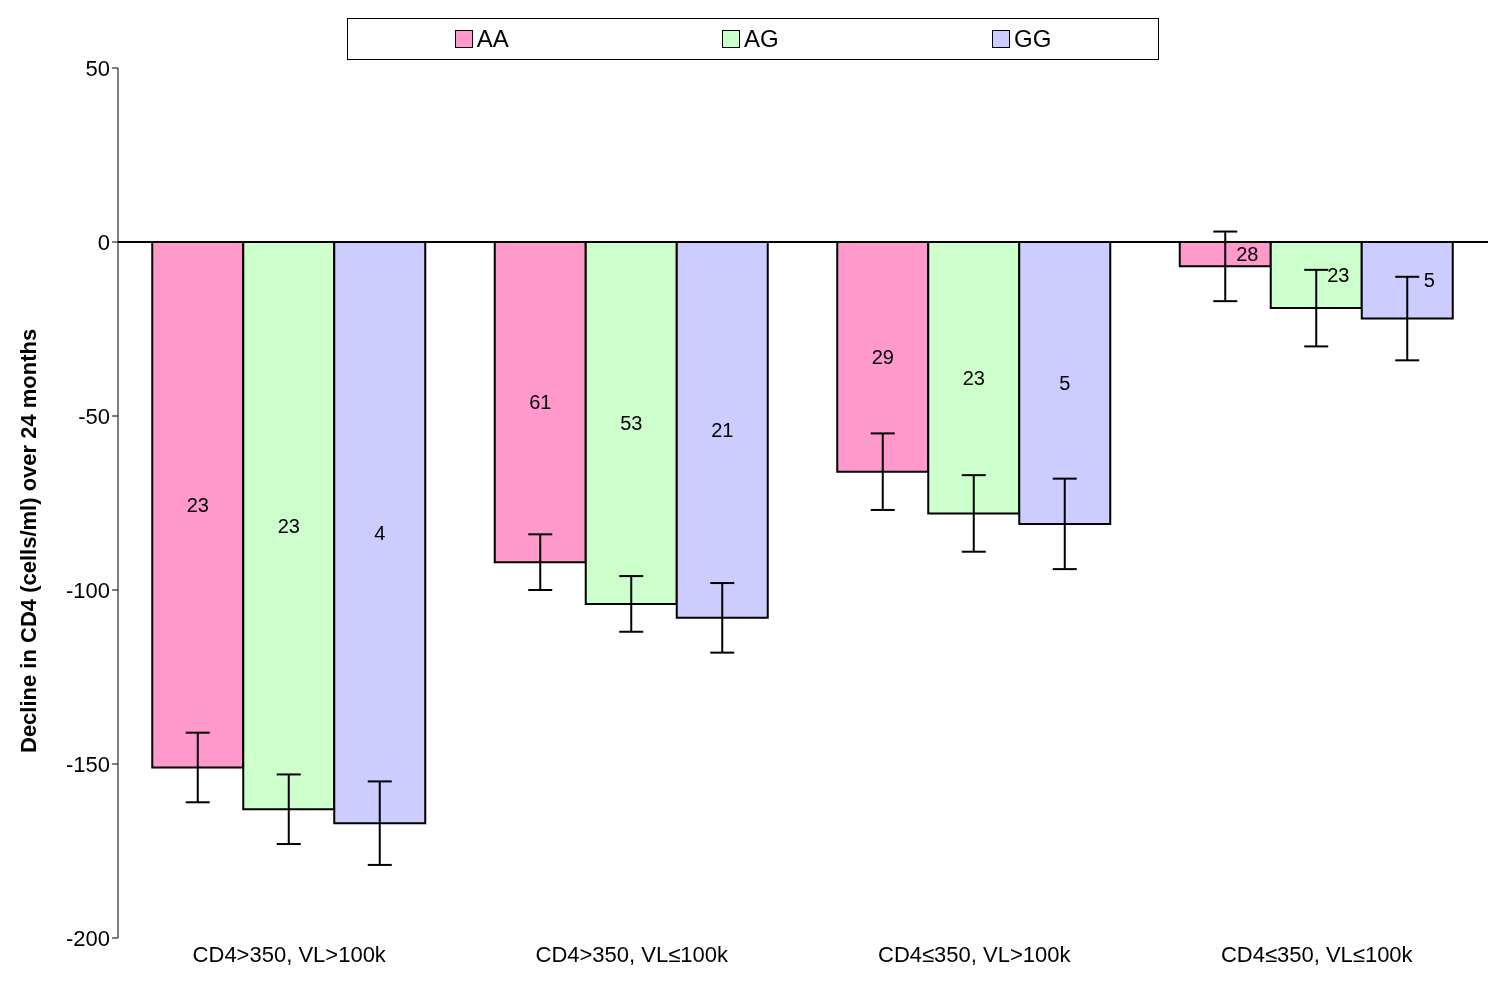 This screenshot has height=997, width=1501. I want to click on y-axis-title: Decline in CD4 (cells/ml) over 24 months, so click(28, 540).